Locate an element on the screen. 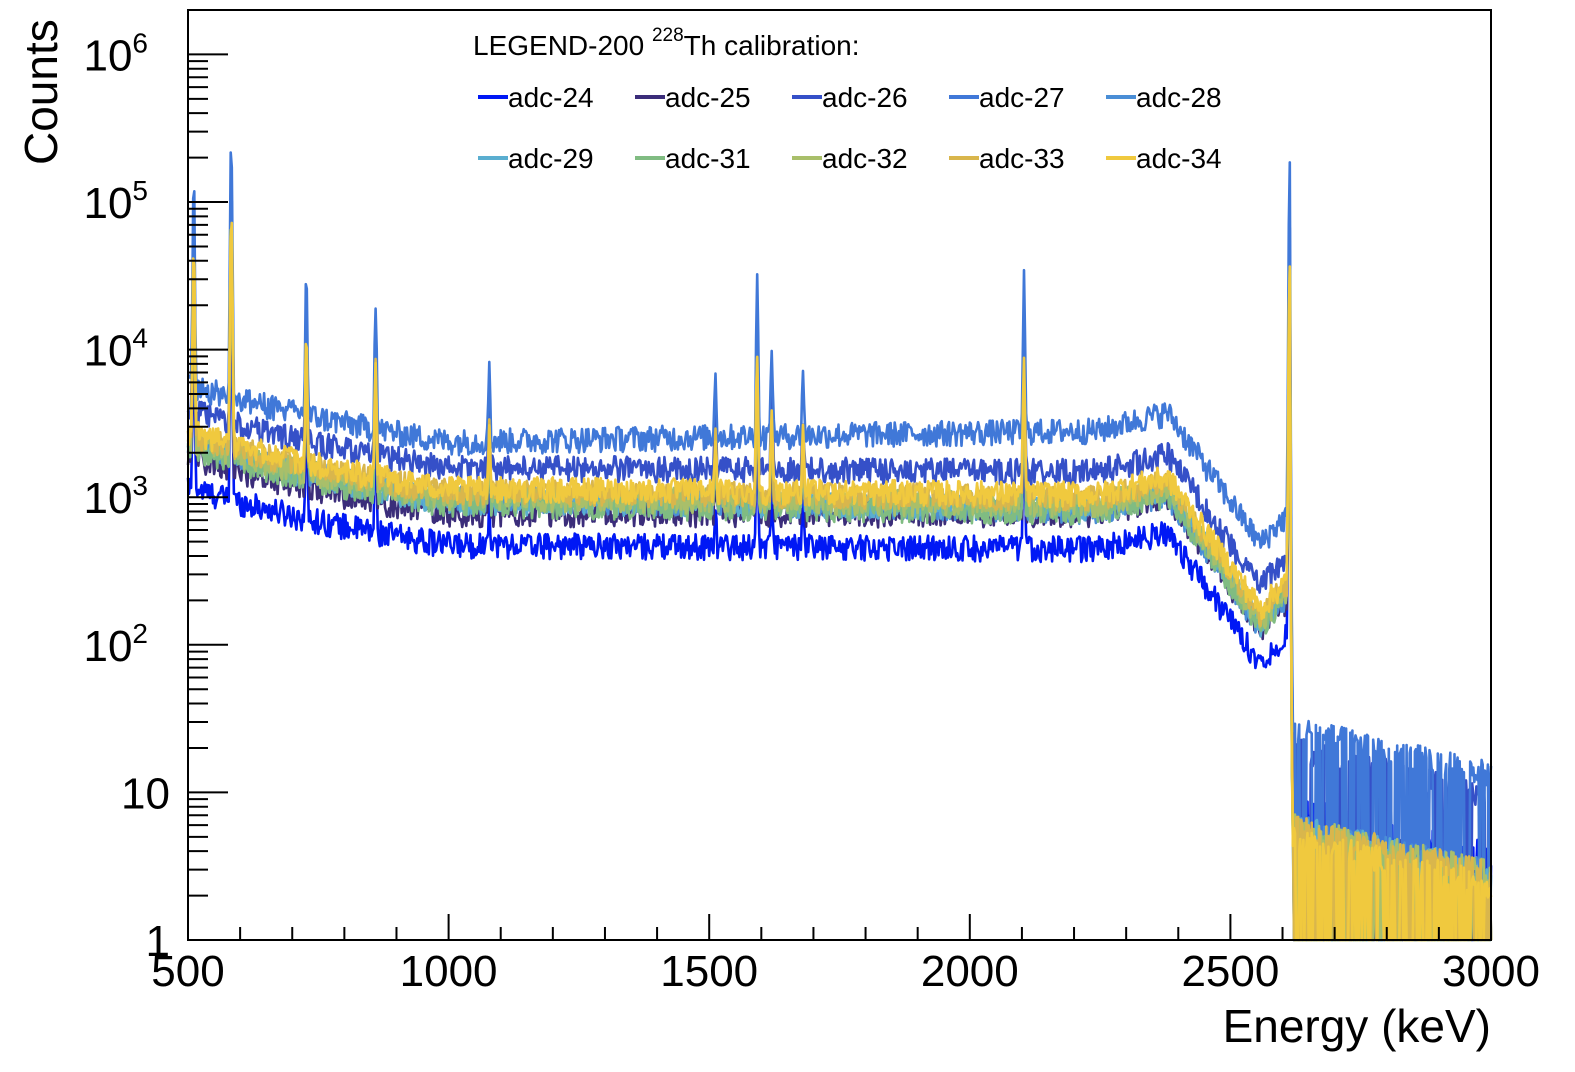  legend-label: adc-31 is located at coordinates (708, 158).